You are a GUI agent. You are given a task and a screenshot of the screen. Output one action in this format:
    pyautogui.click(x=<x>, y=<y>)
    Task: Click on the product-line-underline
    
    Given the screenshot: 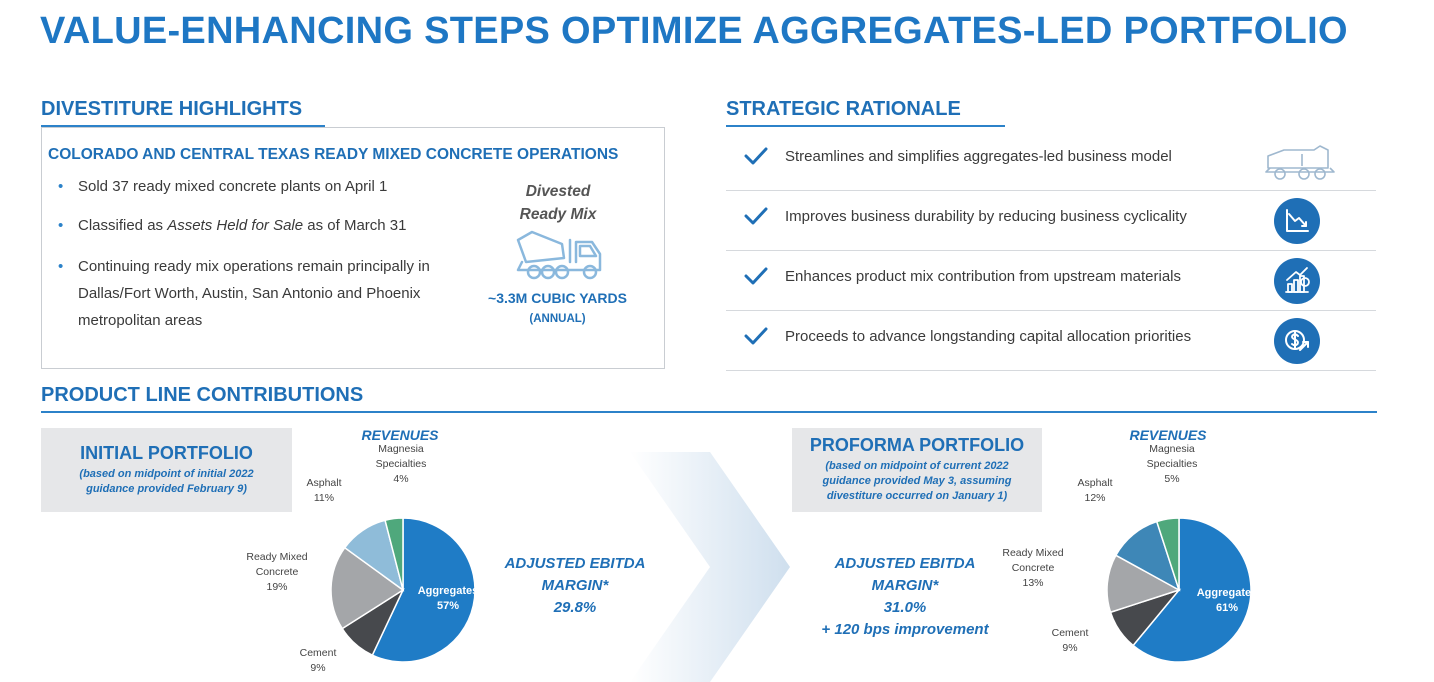 What is the action you would take?
    pyautogui.click(x=709, y=412)
    